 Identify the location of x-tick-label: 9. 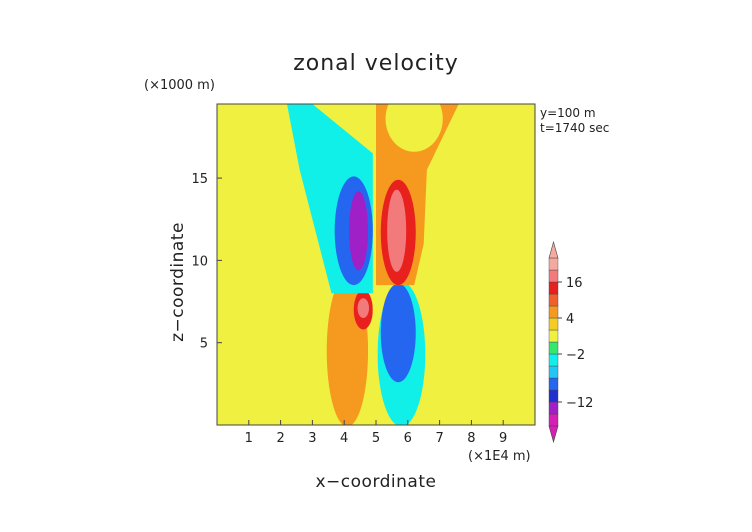
(503, 438).